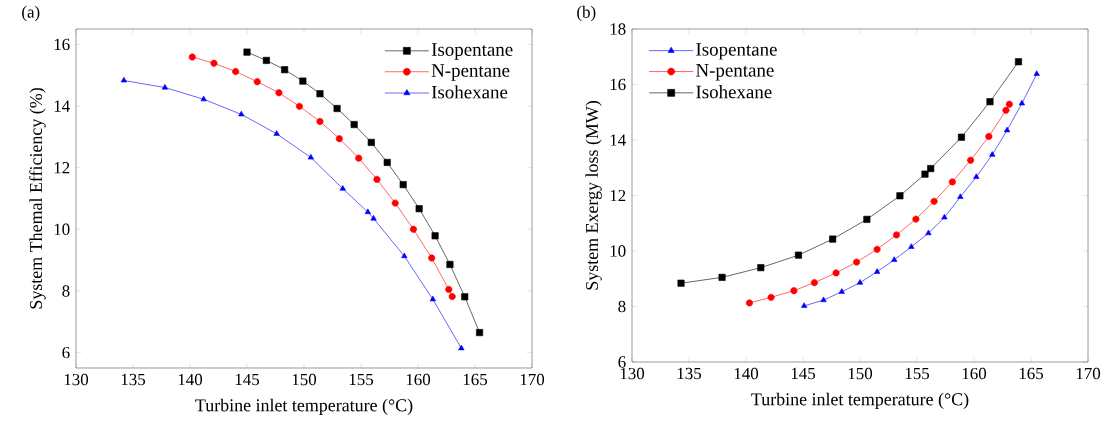 This screenshot has width=1110, height=430. Describe the element at coordinates (31, 13) in the screenshot. I see `chart-title: (a)` at that location.